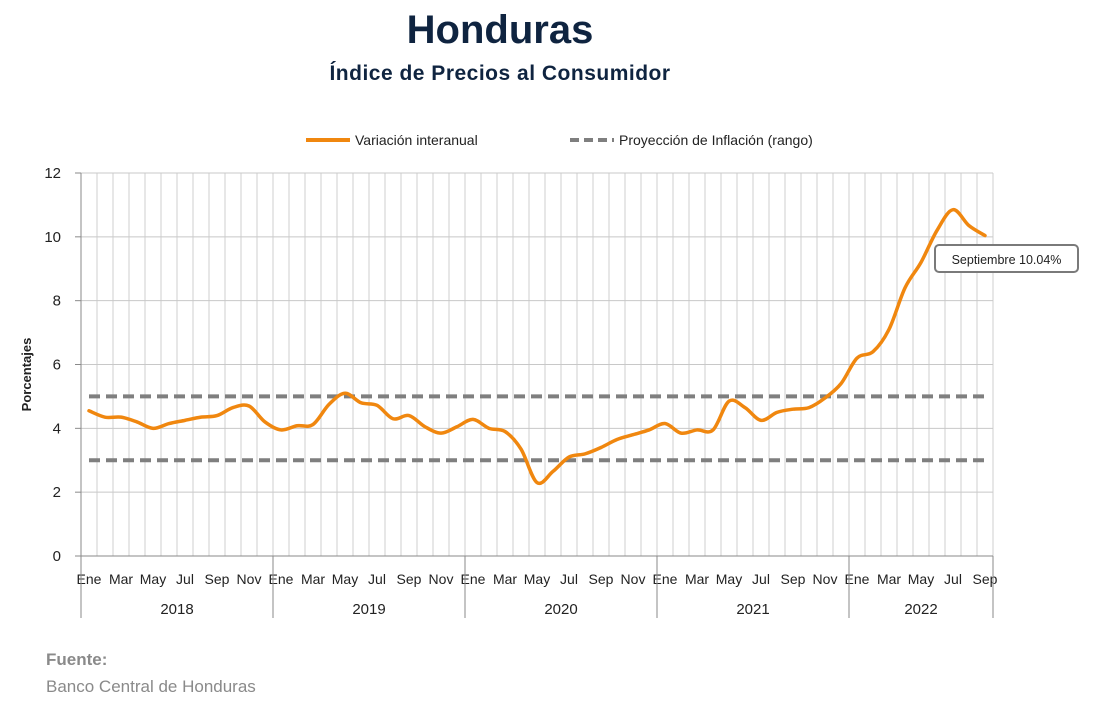  Describe the element at coordinates (416, 140) in the screenshot. I see `legend-label-variacion: Variación interanual` at that location.